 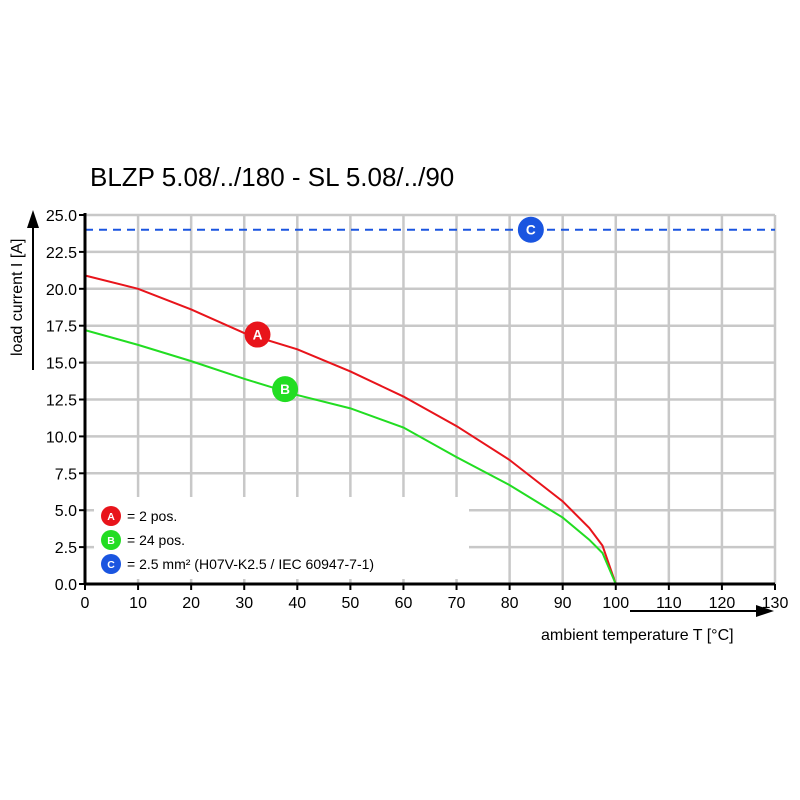 What do you see at coordinates (510, 603) in the screenshot?
I see `x-tick-label: 80` at bounding box center [510, 603].